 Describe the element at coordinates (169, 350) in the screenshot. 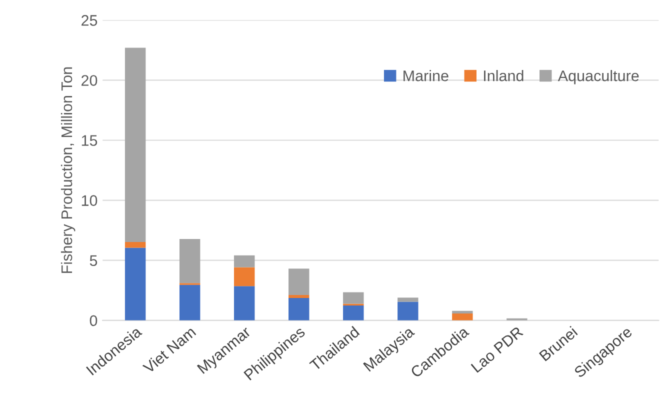

I see `x-tick-label: Viet Nam` at that location.